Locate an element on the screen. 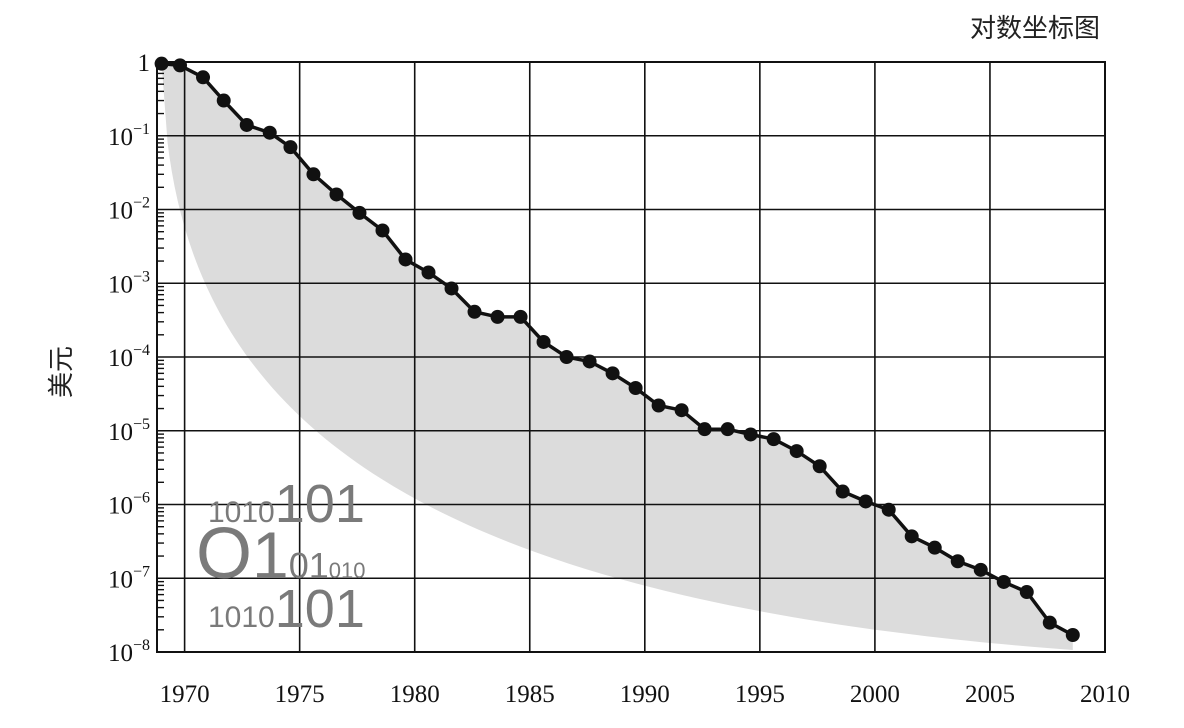  y-tick-label: 10⁻² is located at coordinates (129, 210).